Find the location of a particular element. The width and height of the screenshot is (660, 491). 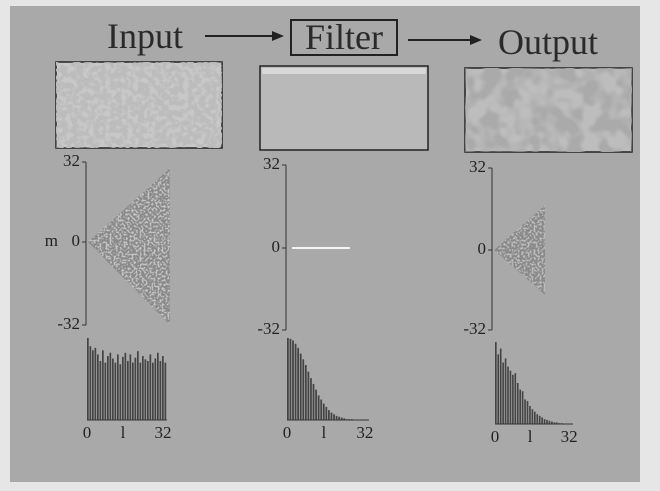

arrow-head is located at coordinates (278, 36).